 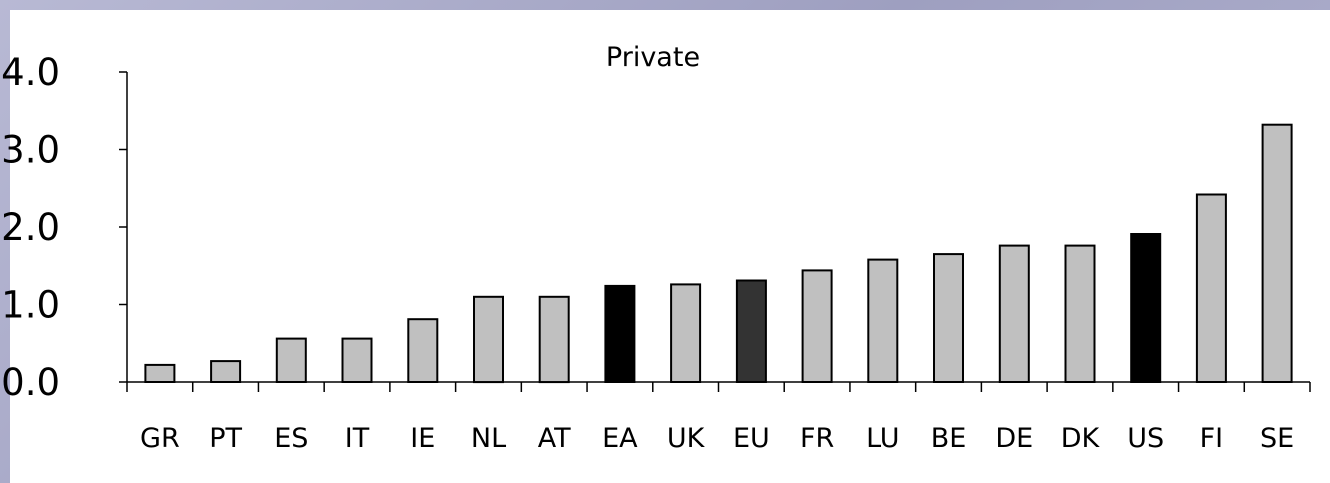 I want to click on bar-nl, so click(x=488, y=339).